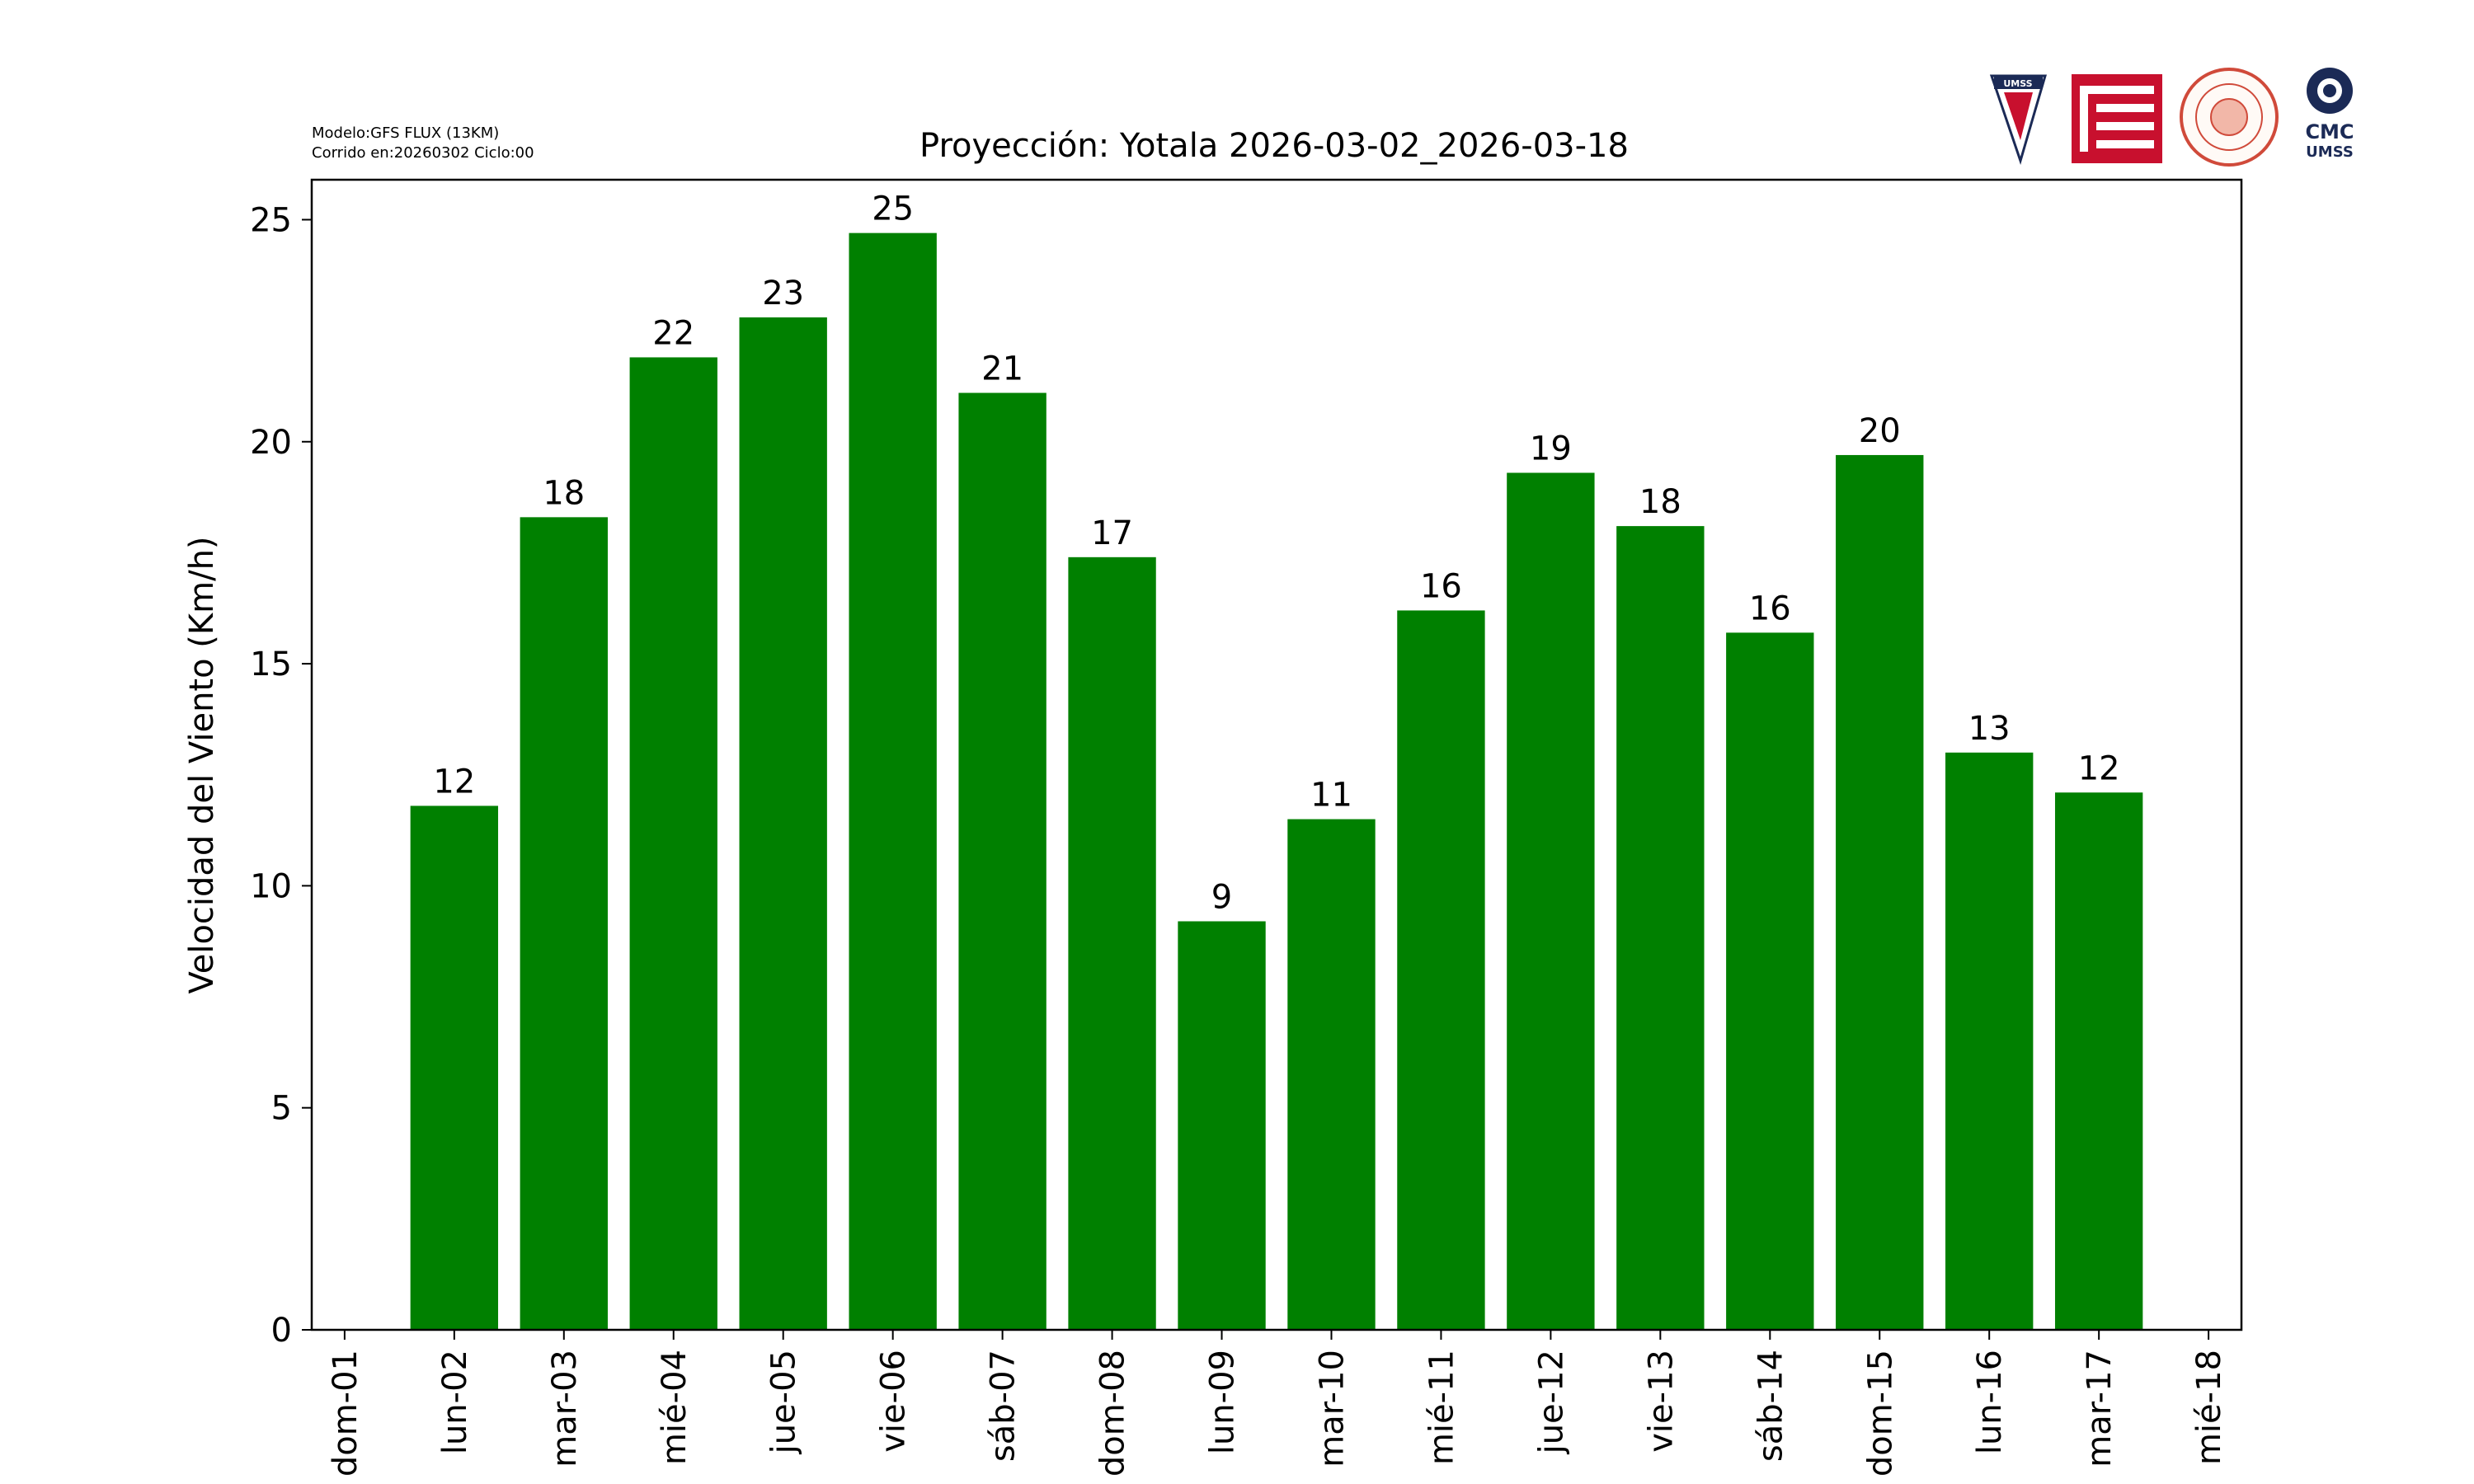  What do you see at coordinates (1113, 1413) in the screenshot?
I see `x-tick-label: dom-08` at bounding box center [1113, 1413].